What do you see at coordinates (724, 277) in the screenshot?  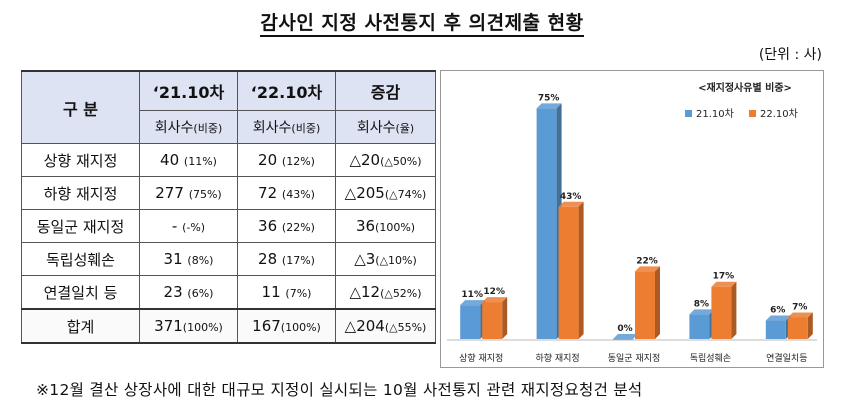 I see `data-label-1-3: 17%` at bounding box center [724, 277].